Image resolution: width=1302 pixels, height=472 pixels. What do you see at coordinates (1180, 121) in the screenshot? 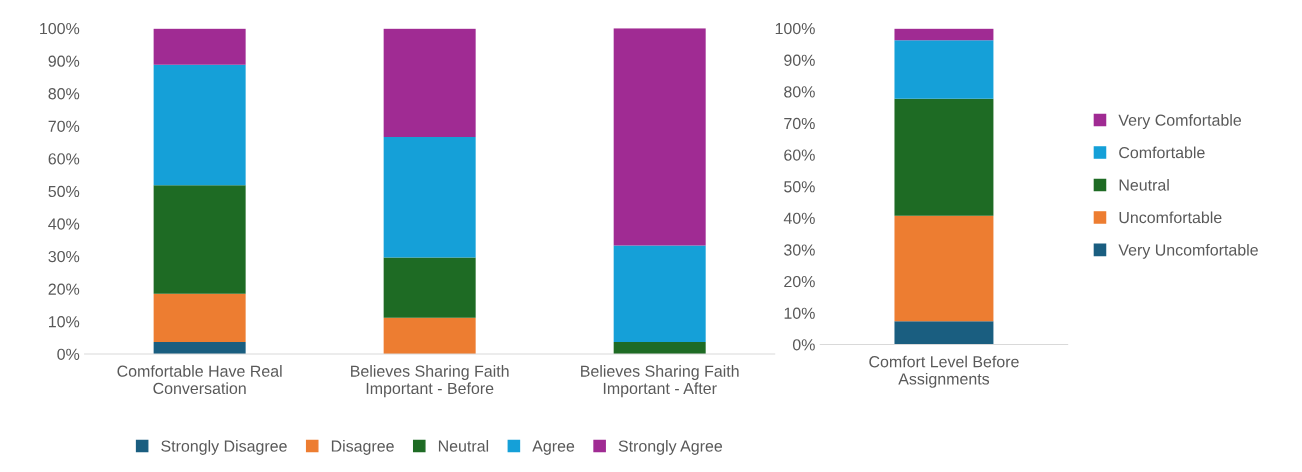
I see `legend-label: Very Comfortable` at bounding box center [1180, 121].